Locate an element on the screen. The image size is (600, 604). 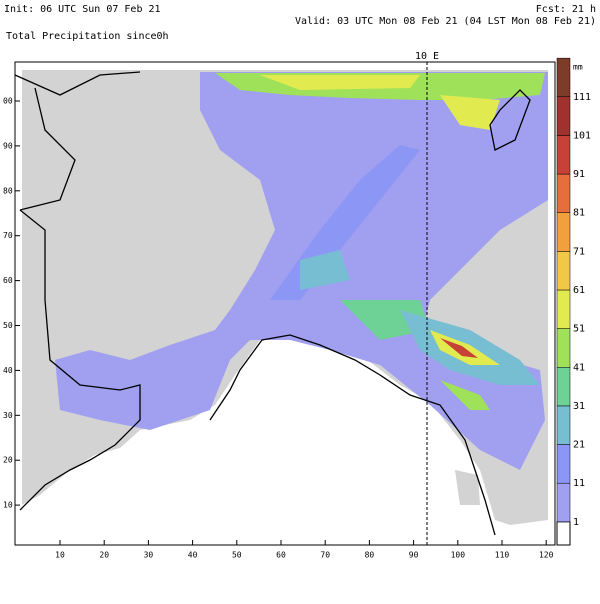
x-tick-label: 90 is located at coordinates (414, 555).